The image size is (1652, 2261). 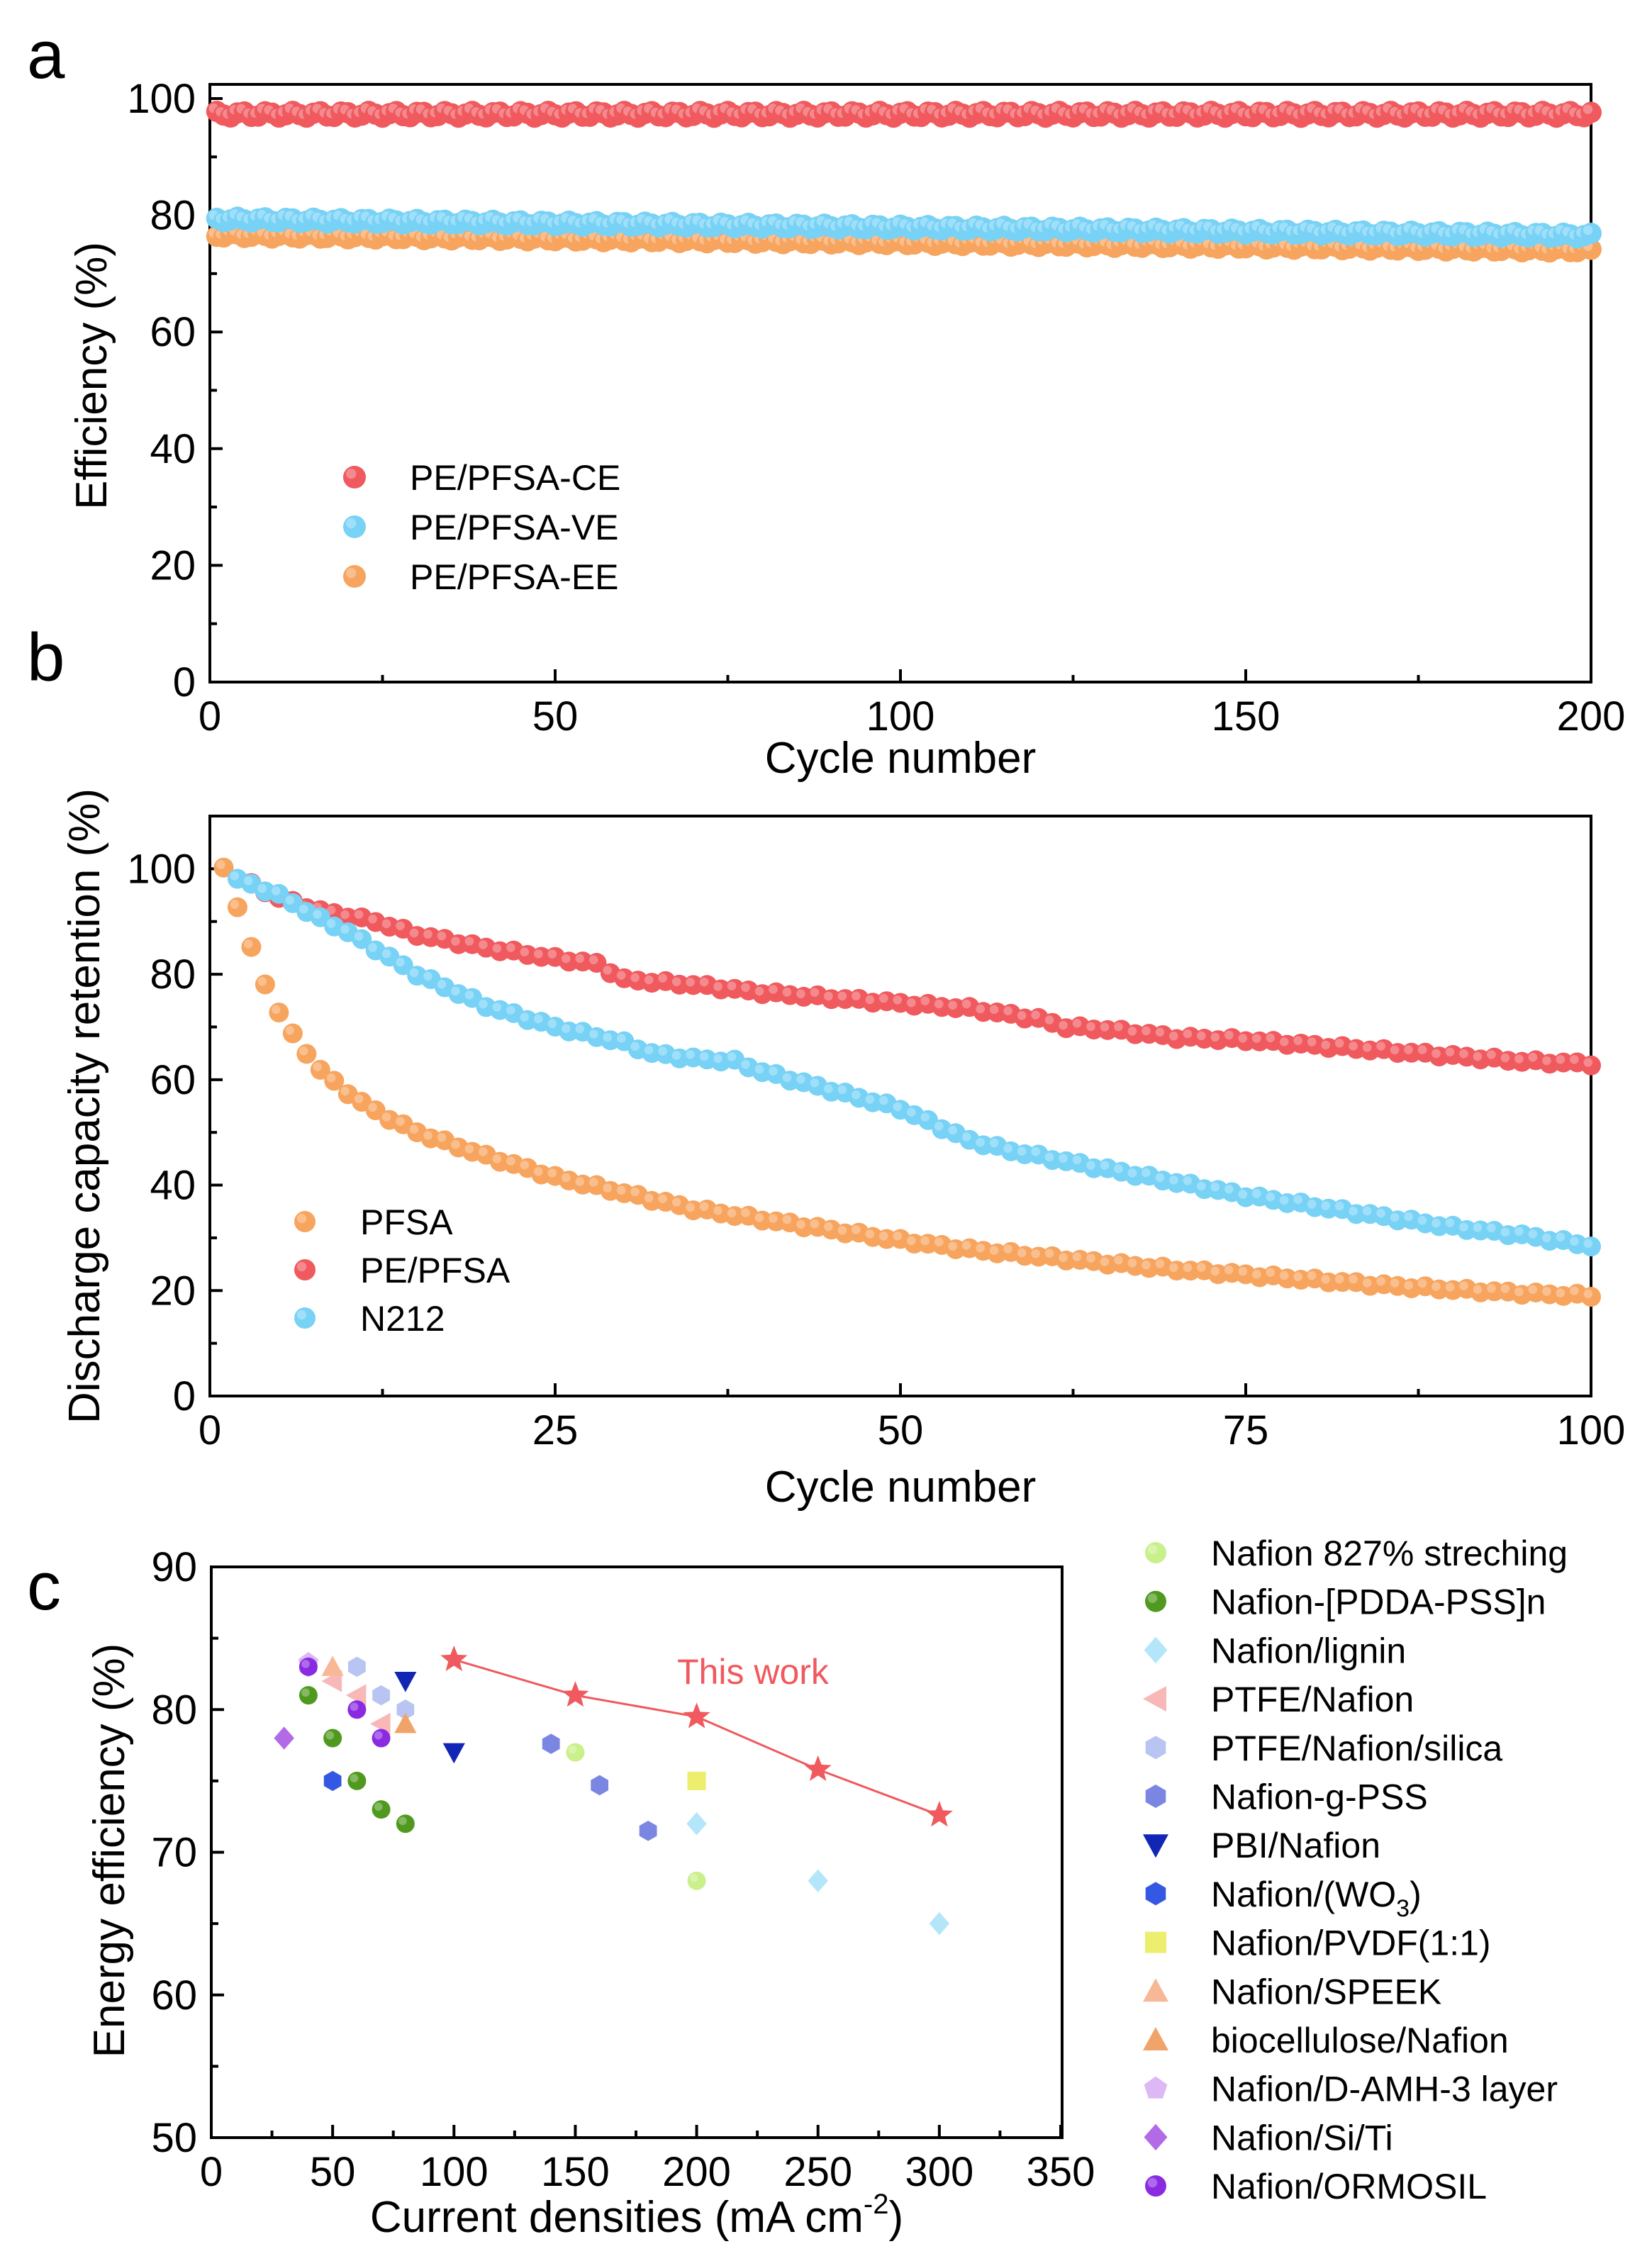 What do you see at coordinates (1491, 1054) in the screenshot?
I see `panel-b-point-PE/PFSA-93-highlight` at bounding box center [1491, 1054].